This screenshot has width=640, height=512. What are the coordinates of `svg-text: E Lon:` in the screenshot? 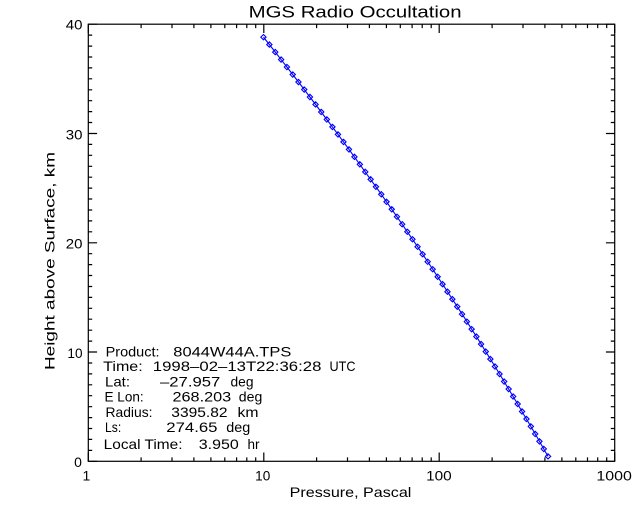 It's located at (124, 397).